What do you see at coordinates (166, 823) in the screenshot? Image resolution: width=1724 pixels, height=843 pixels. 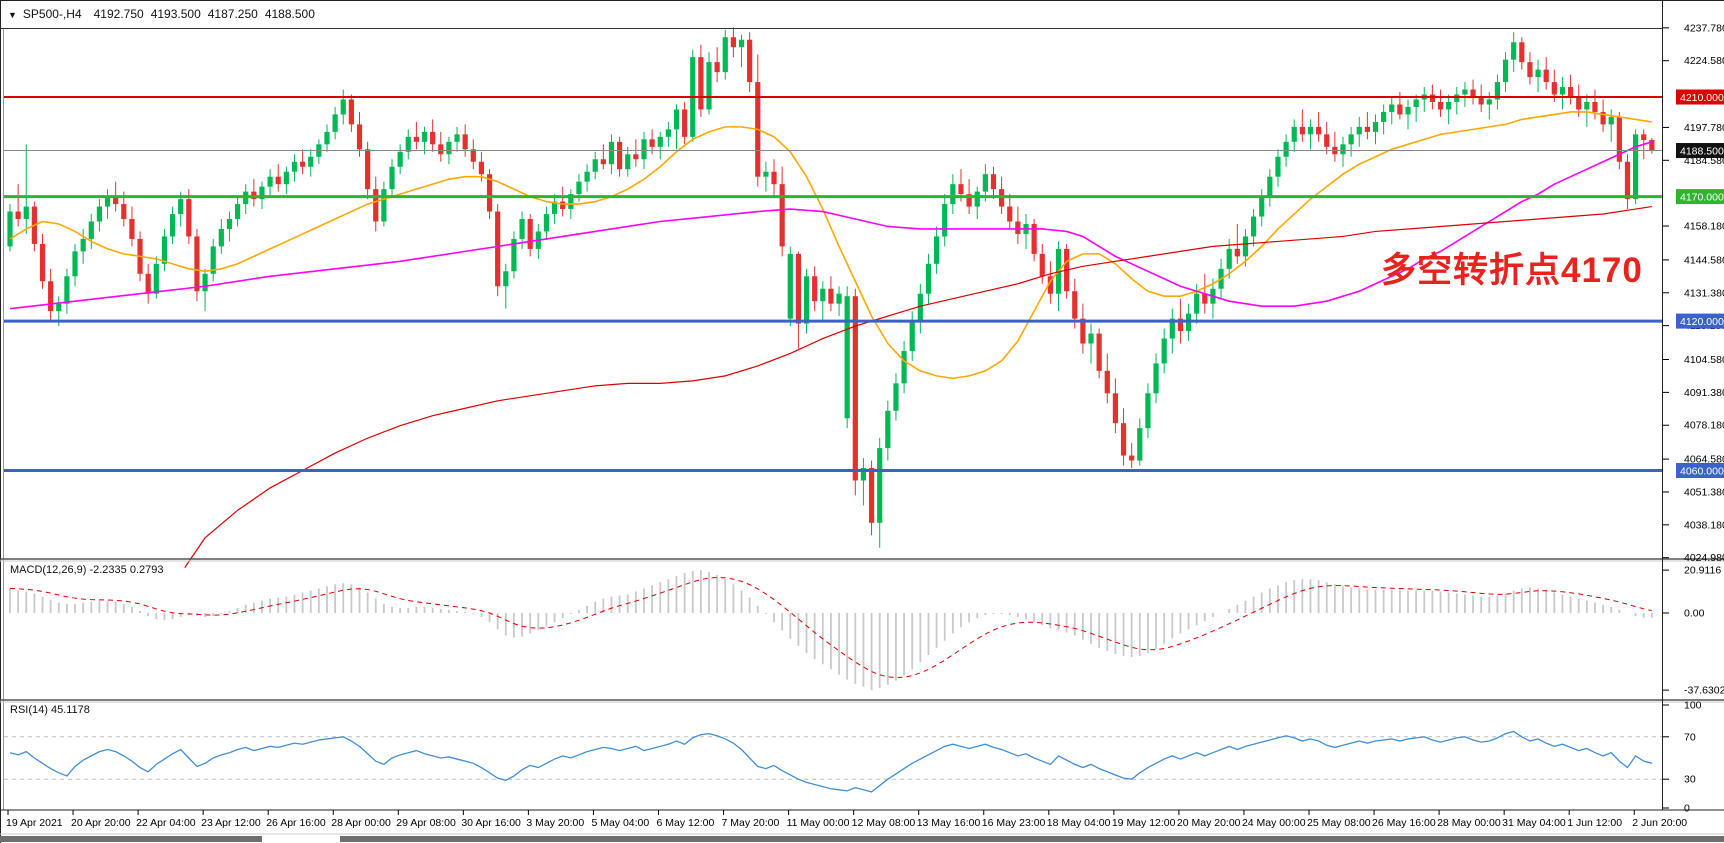 I see `time-axis-label: 22 Apr 04:00` at bounding box center [166, 823].